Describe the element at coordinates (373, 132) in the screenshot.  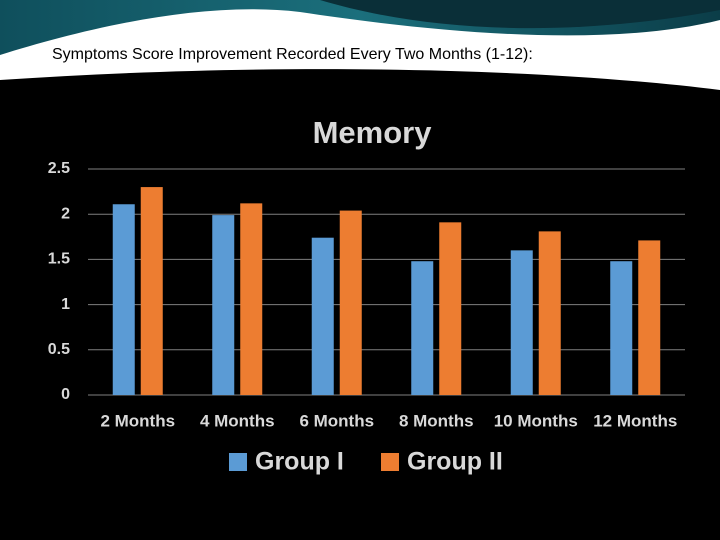
I see `chart-title: Memory` at that location.